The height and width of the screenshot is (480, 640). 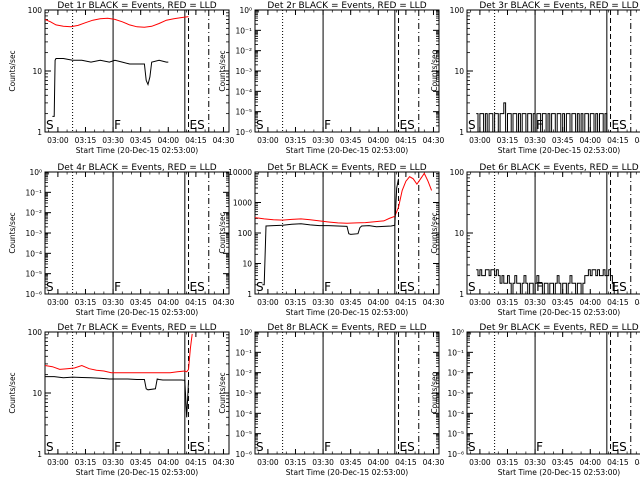 I want to click on panel-title: Det 6r BLACK = Events, RED = LLD, so click(x=558, y=168).